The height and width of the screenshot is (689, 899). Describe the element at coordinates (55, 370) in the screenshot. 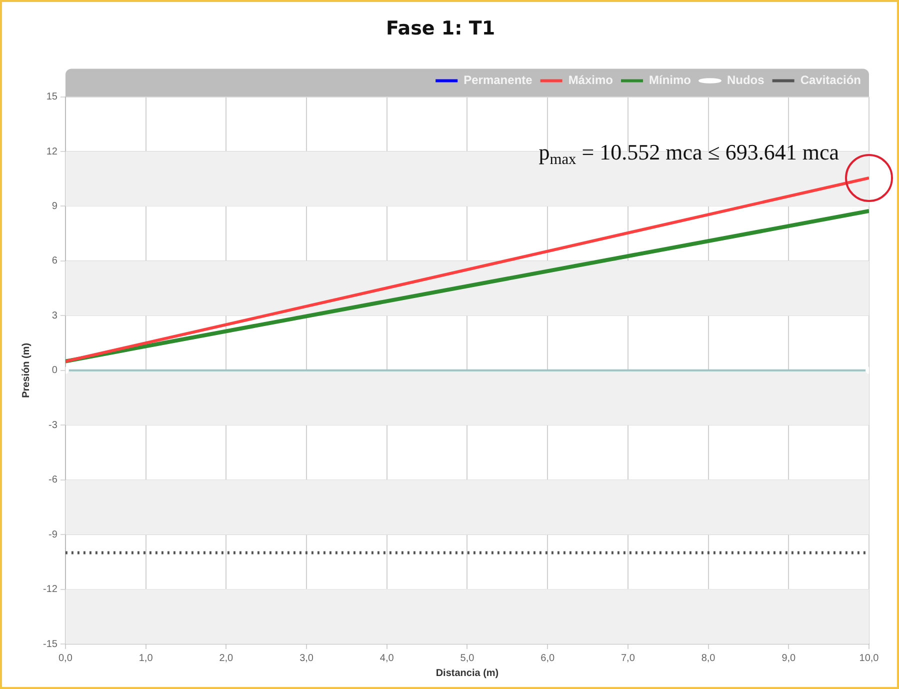

I see `y-tick-label: 0` at that location.